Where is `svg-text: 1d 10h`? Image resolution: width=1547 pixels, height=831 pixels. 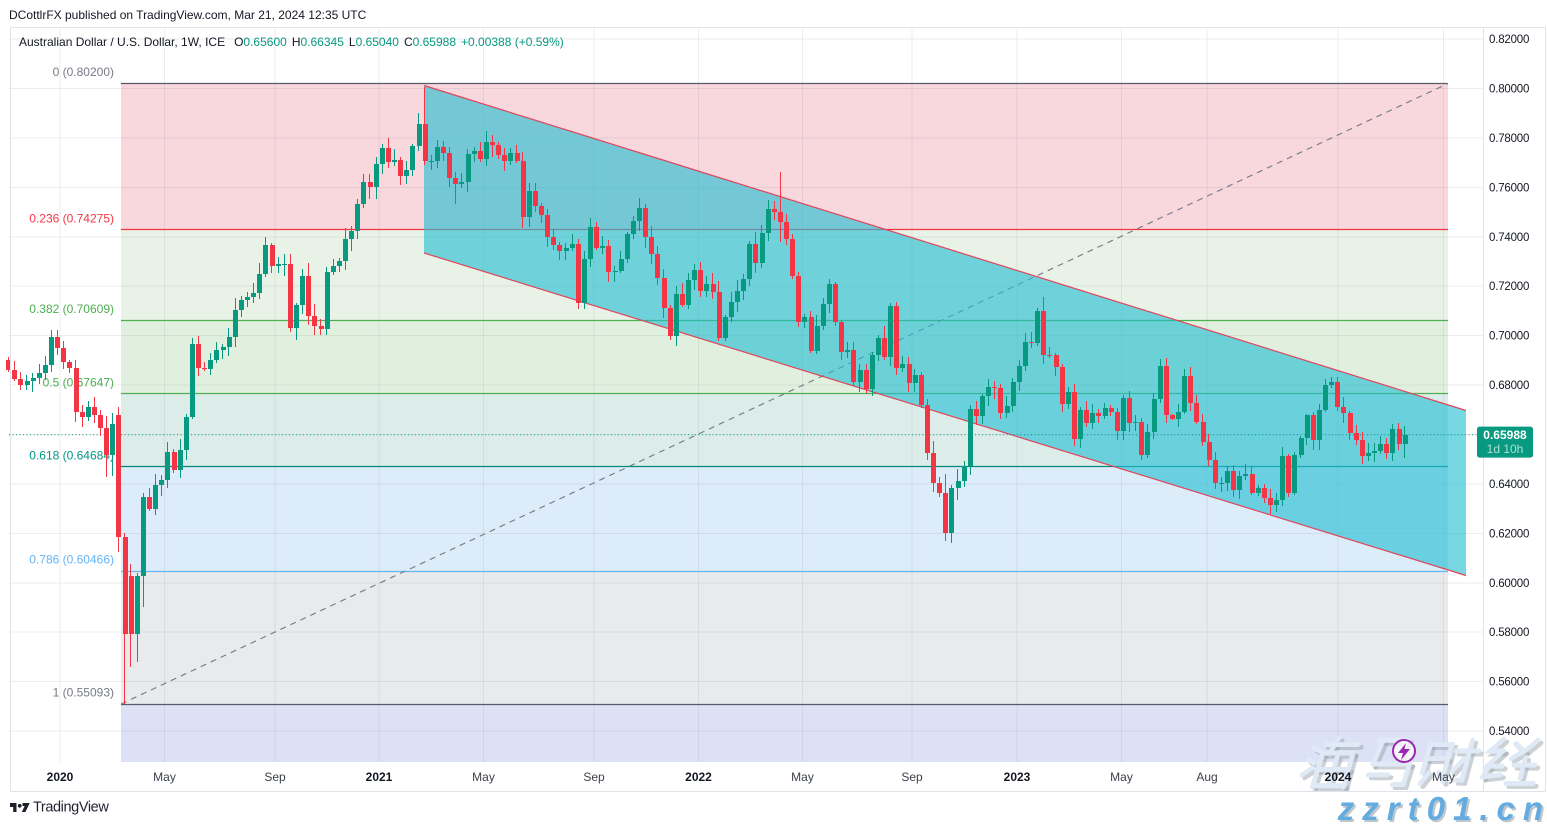
svg-text: 1d 10h is located at coordinates (1505, 449).